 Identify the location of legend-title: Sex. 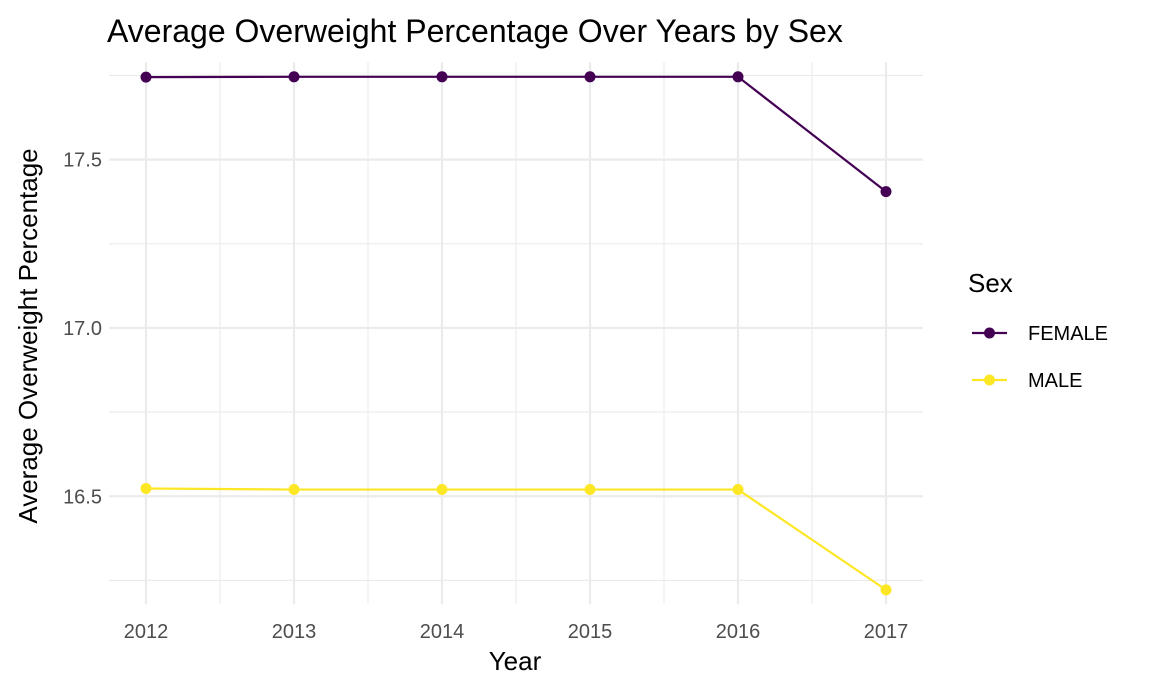
(990, 283).